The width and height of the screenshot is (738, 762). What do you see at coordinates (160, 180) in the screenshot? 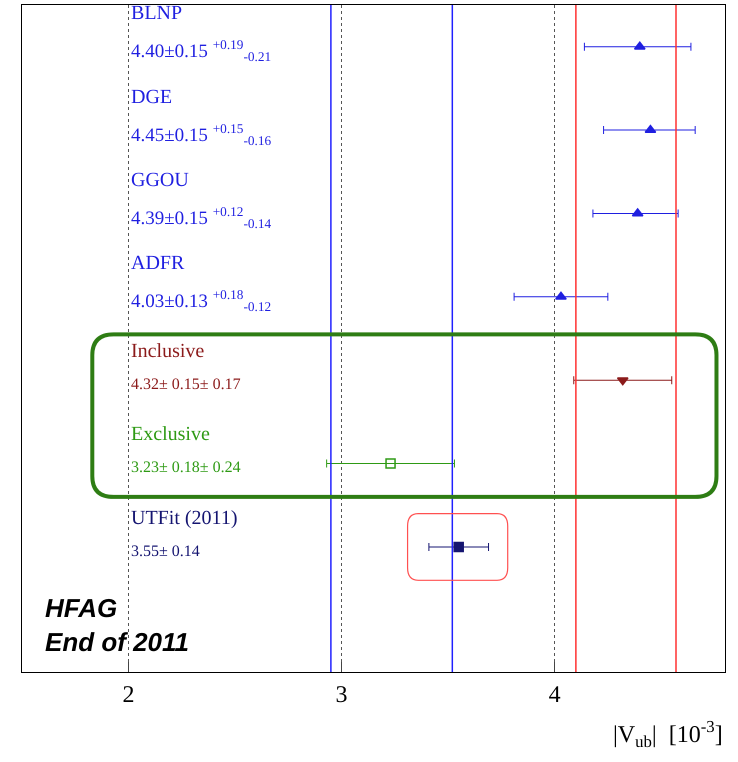
I see `y-tick-label: GGOU` at bounding box center [160, 180].